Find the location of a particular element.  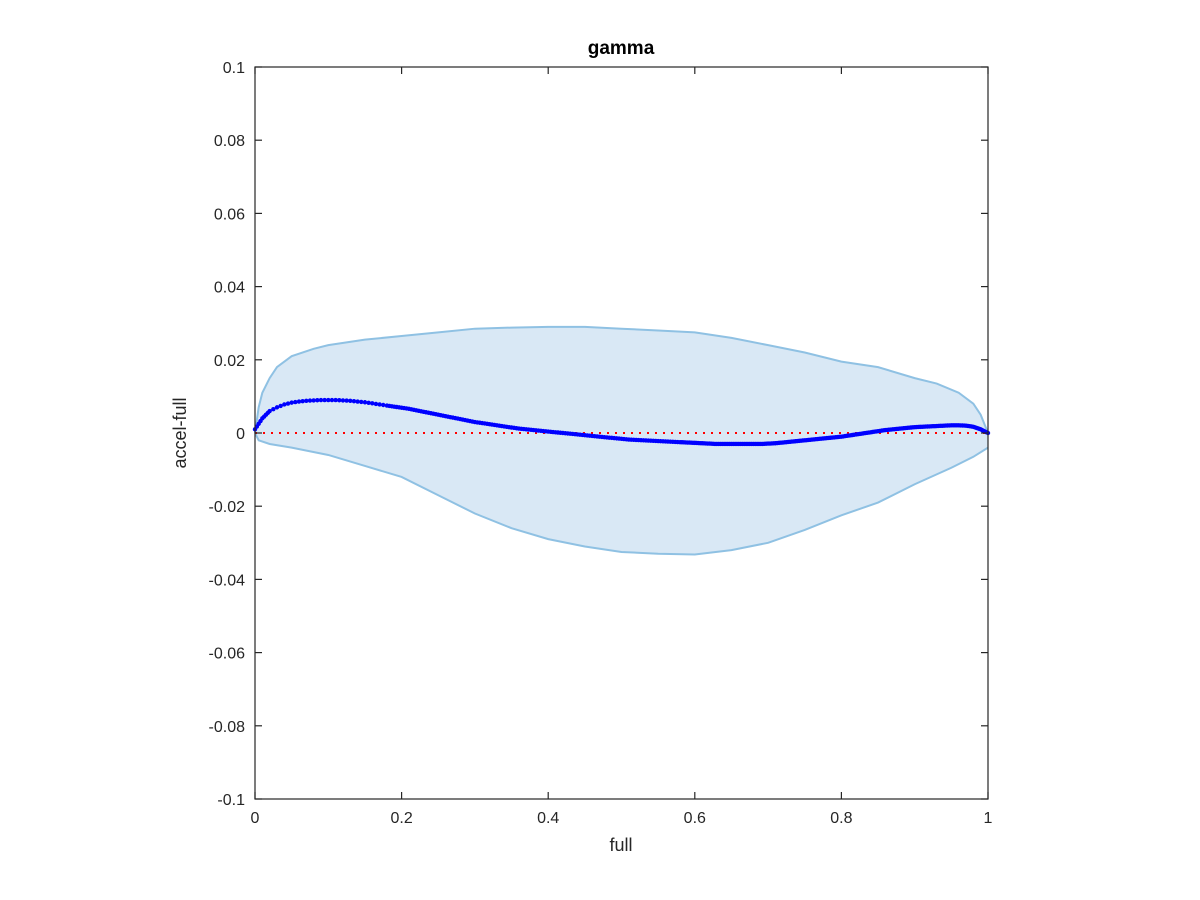

y-tick-label: 0.08 is located at coordinates (229, 141).